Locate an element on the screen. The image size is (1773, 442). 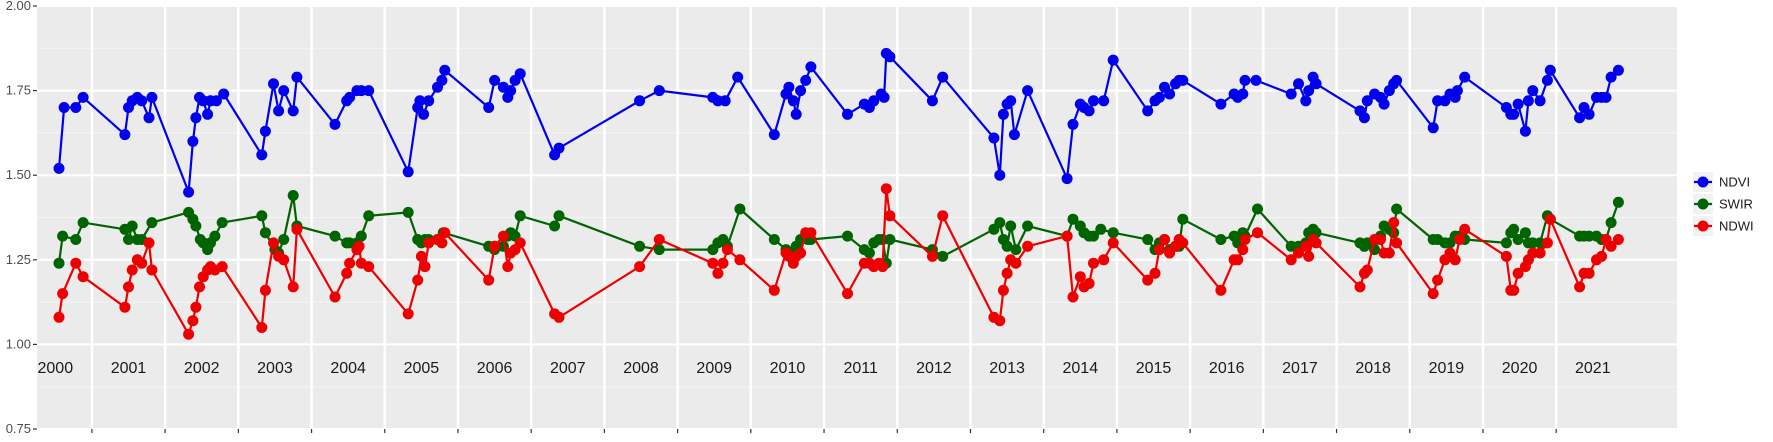
legend-label: NDVI is located at coordinates (1734, 182).